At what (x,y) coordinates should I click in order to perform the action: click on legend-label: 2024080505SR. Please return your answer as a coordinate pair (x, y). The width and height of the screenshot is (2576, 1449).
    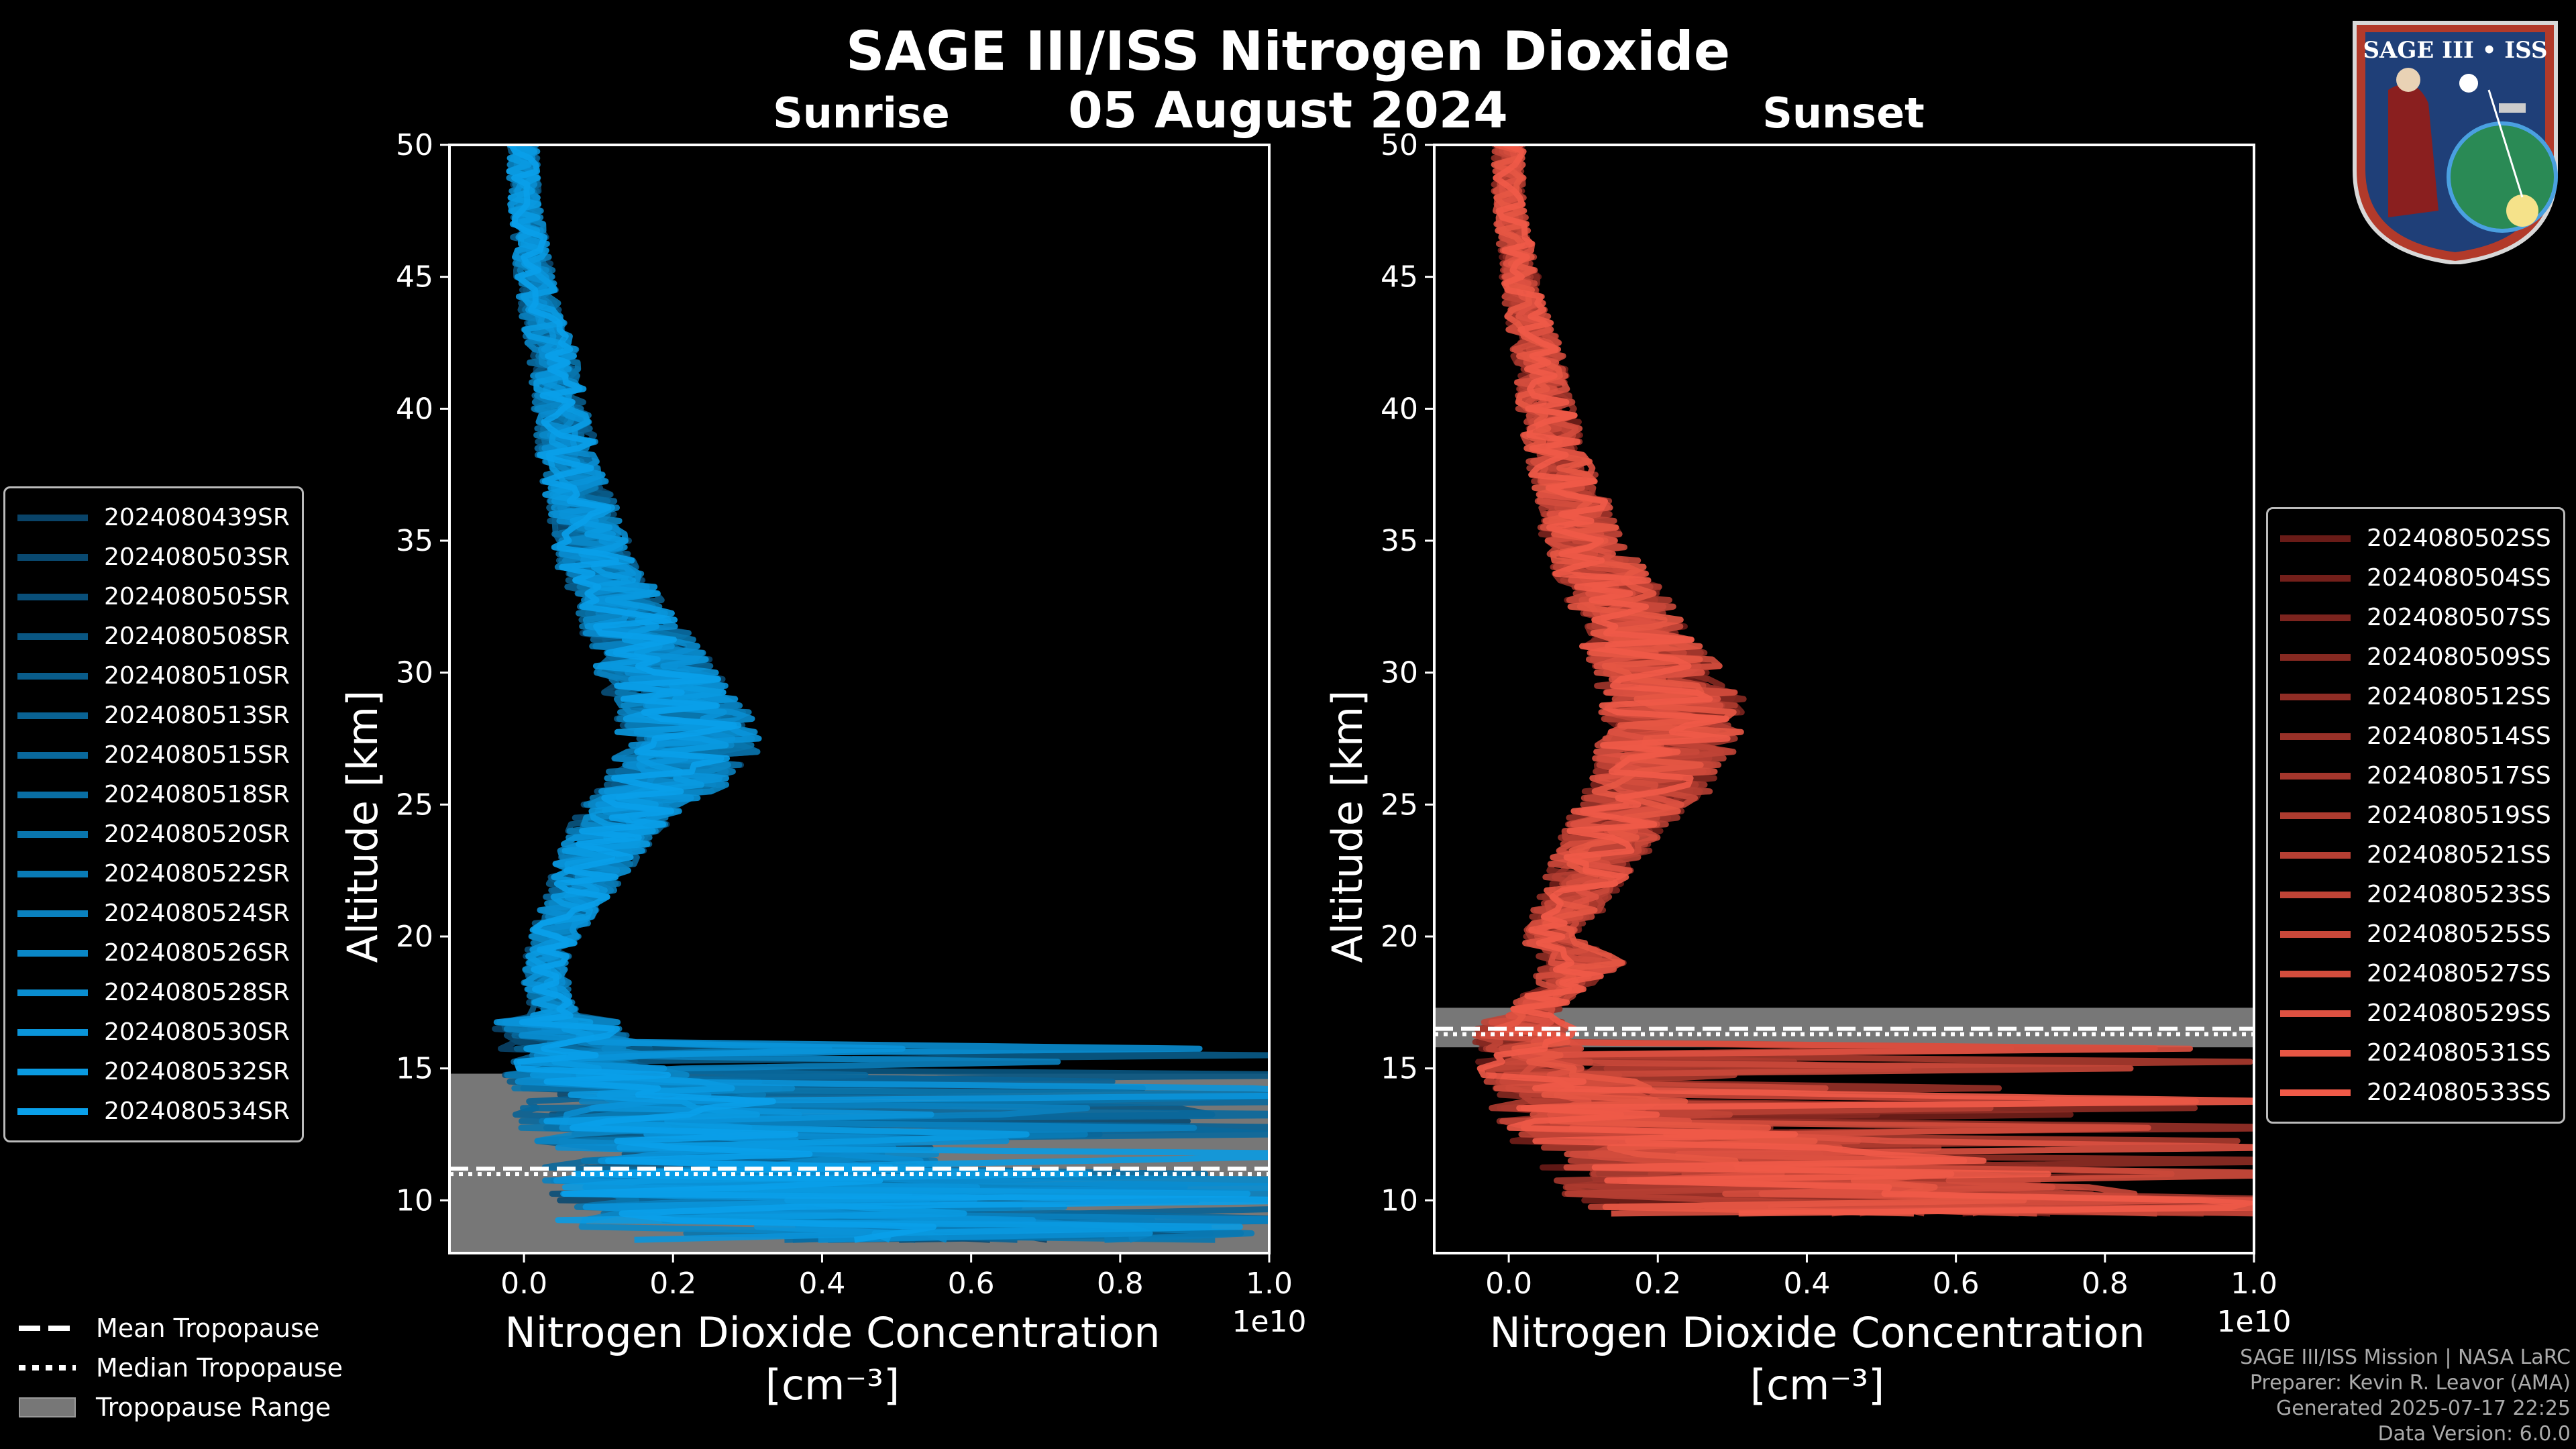
    Looking at the image, I should click on (197, 596).